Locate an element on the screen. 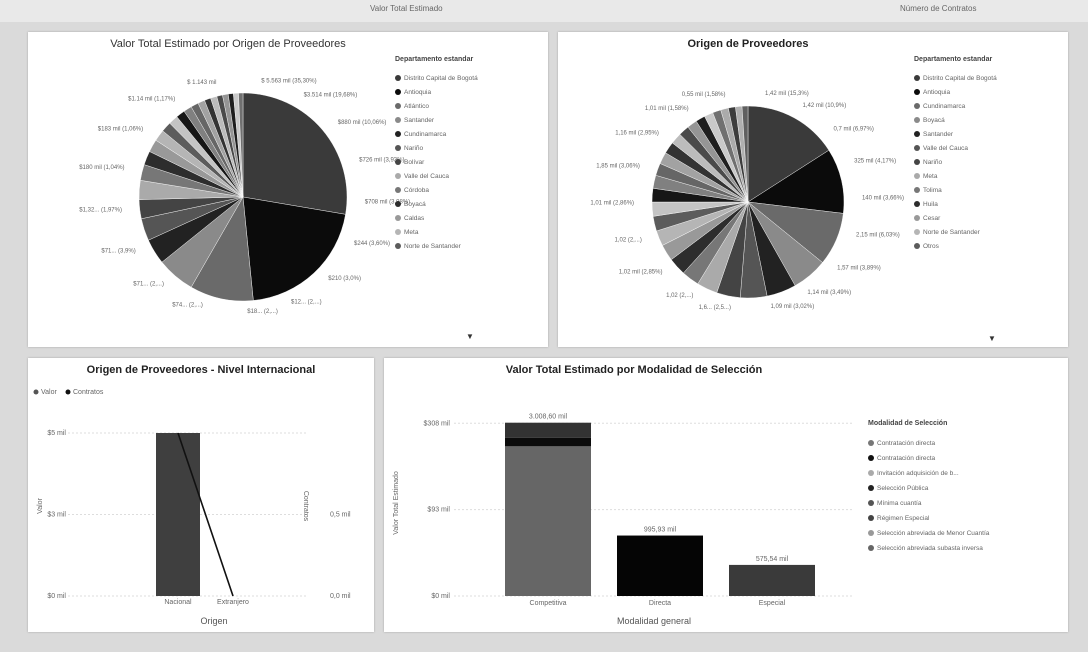 Image resolution: width=1088 pixels, height=652 pixels. legend-label-valor: Valor is located at coordinates (49, 392).